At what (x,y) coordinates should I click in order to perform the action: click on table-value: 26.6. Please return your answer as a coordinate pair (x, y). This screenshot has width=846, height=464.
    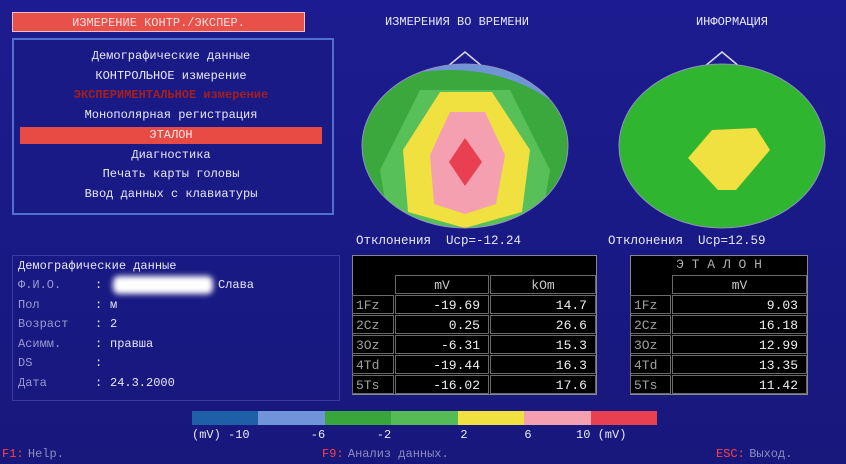
    Looking at the image, I should click on (543, 324).